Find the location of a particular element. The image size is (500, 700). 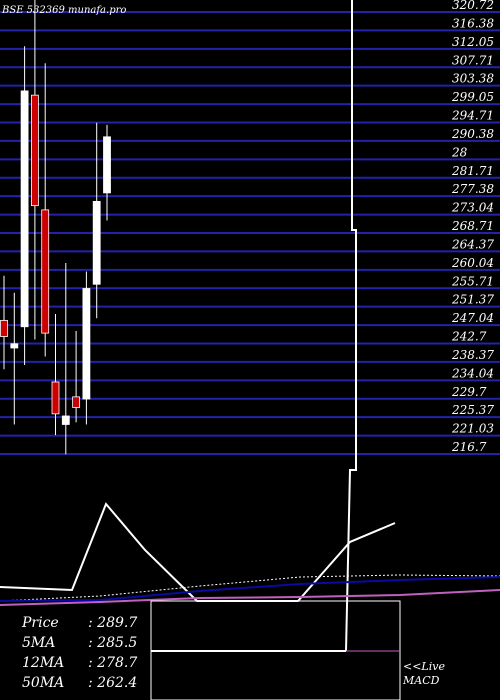

price-tick-label: 268.71 is located at coordinates (472, 226).